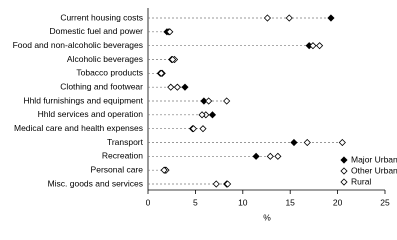 Image resolution: width=397 pixels, height=240 pixels. What do you see at coordinates (91, 114) in the screenshot?
I see `category-label: Hhld services and operation` at bounding box center [91, 114].